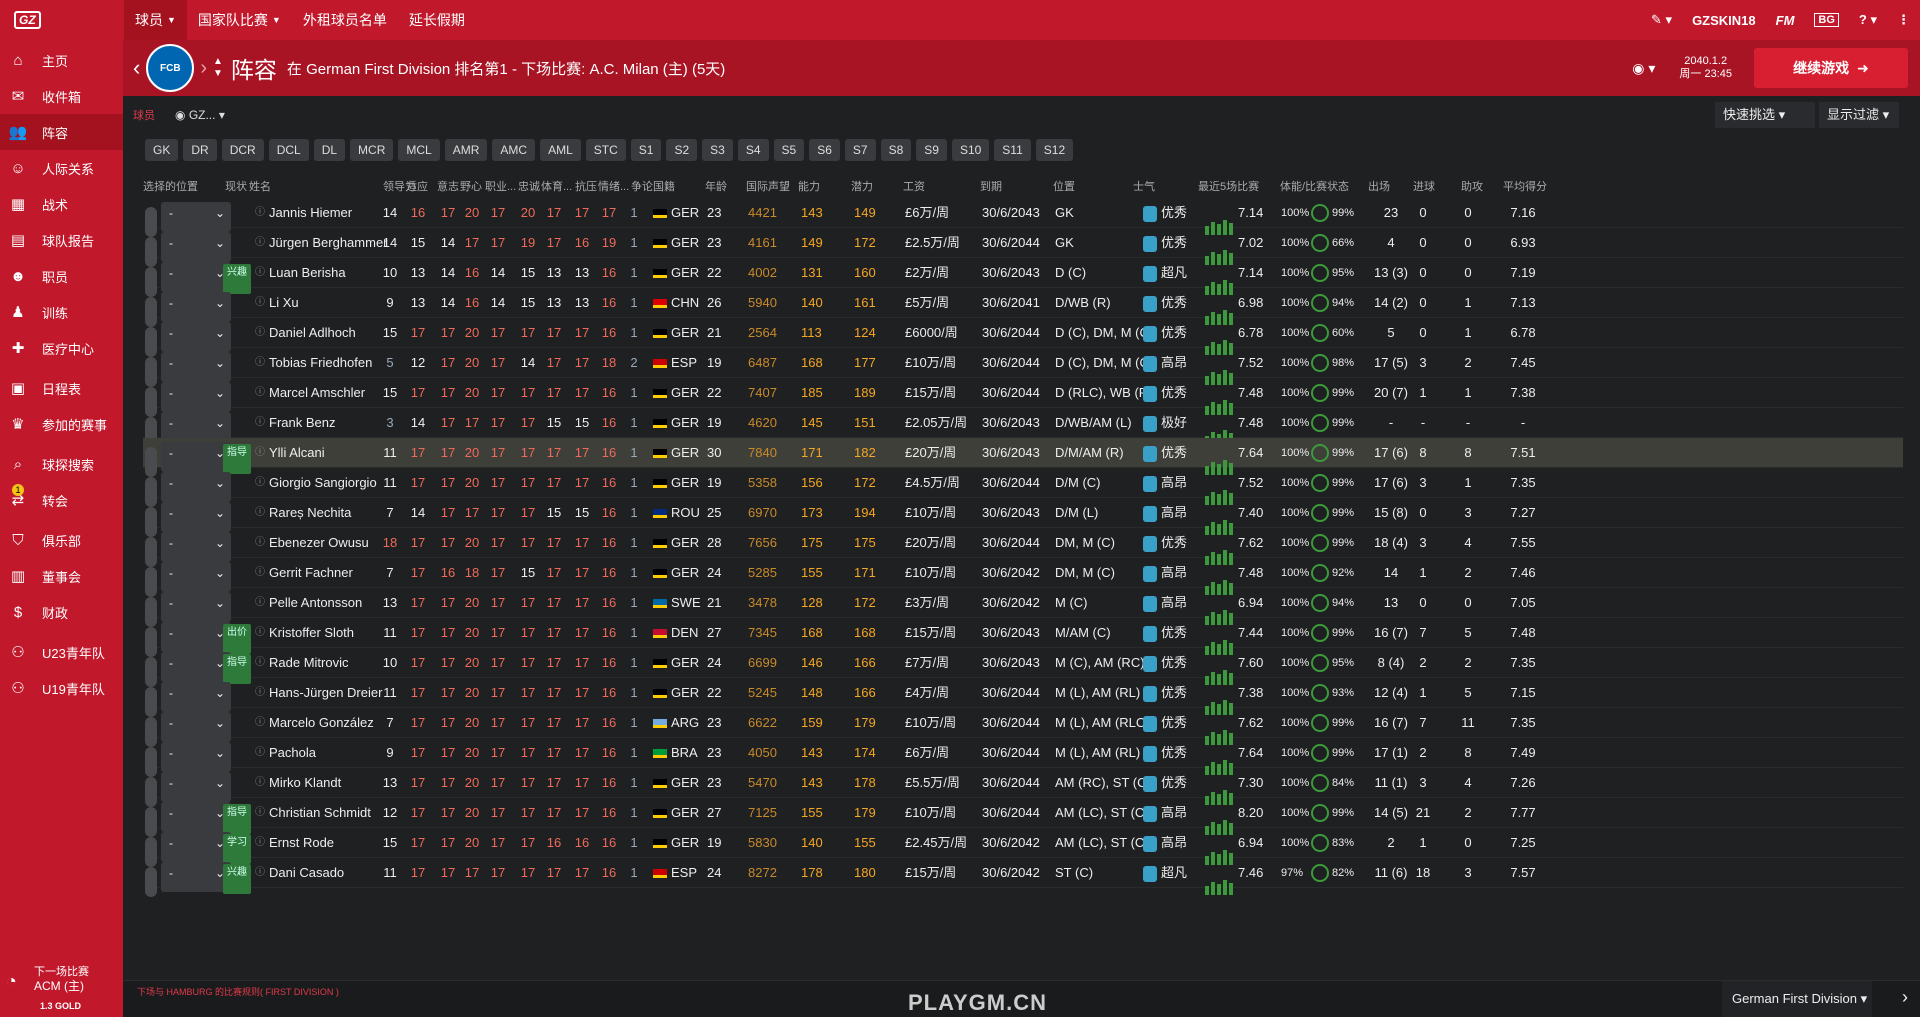 This screenshot has width=1920, height=1017. Describe the element at coordinates (203, 67) in the screenshot. I see `forward-icon: ›` at that location.